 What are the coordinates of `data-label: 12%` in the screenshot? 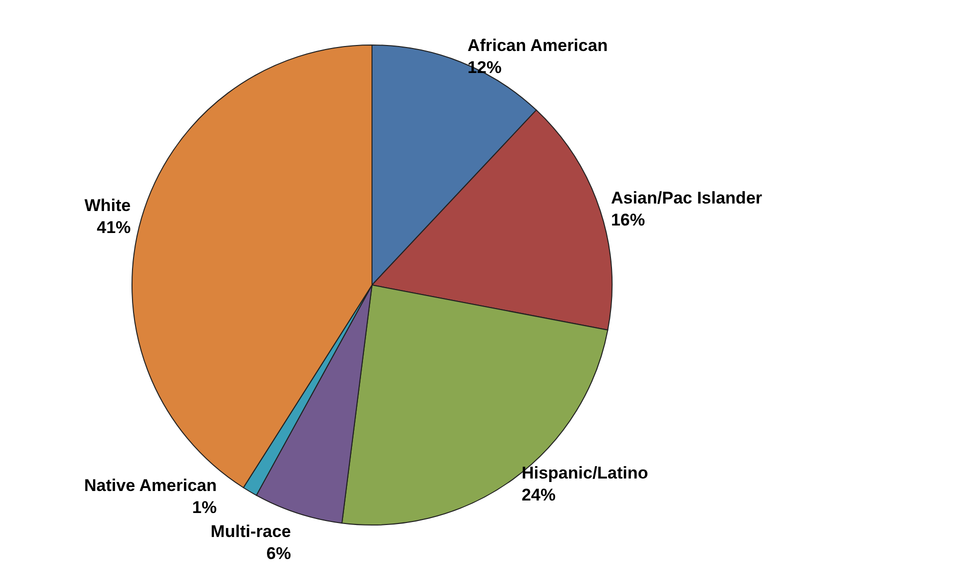 It's located at (485, 67).